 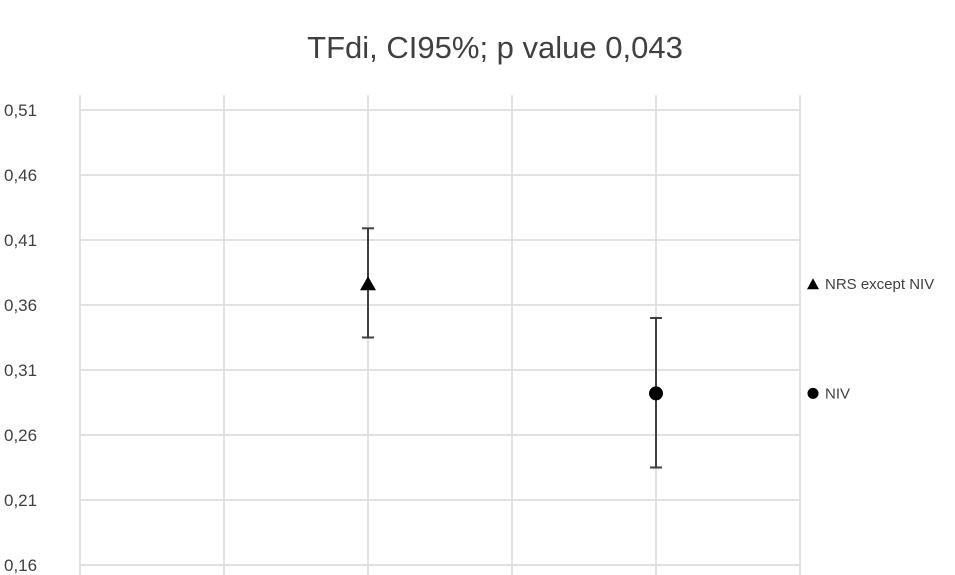 What do you see at coordinates (870, 339) in the screenshot?
I see `legend: NRS except NIV NIV` at bounding box center [870, 339].